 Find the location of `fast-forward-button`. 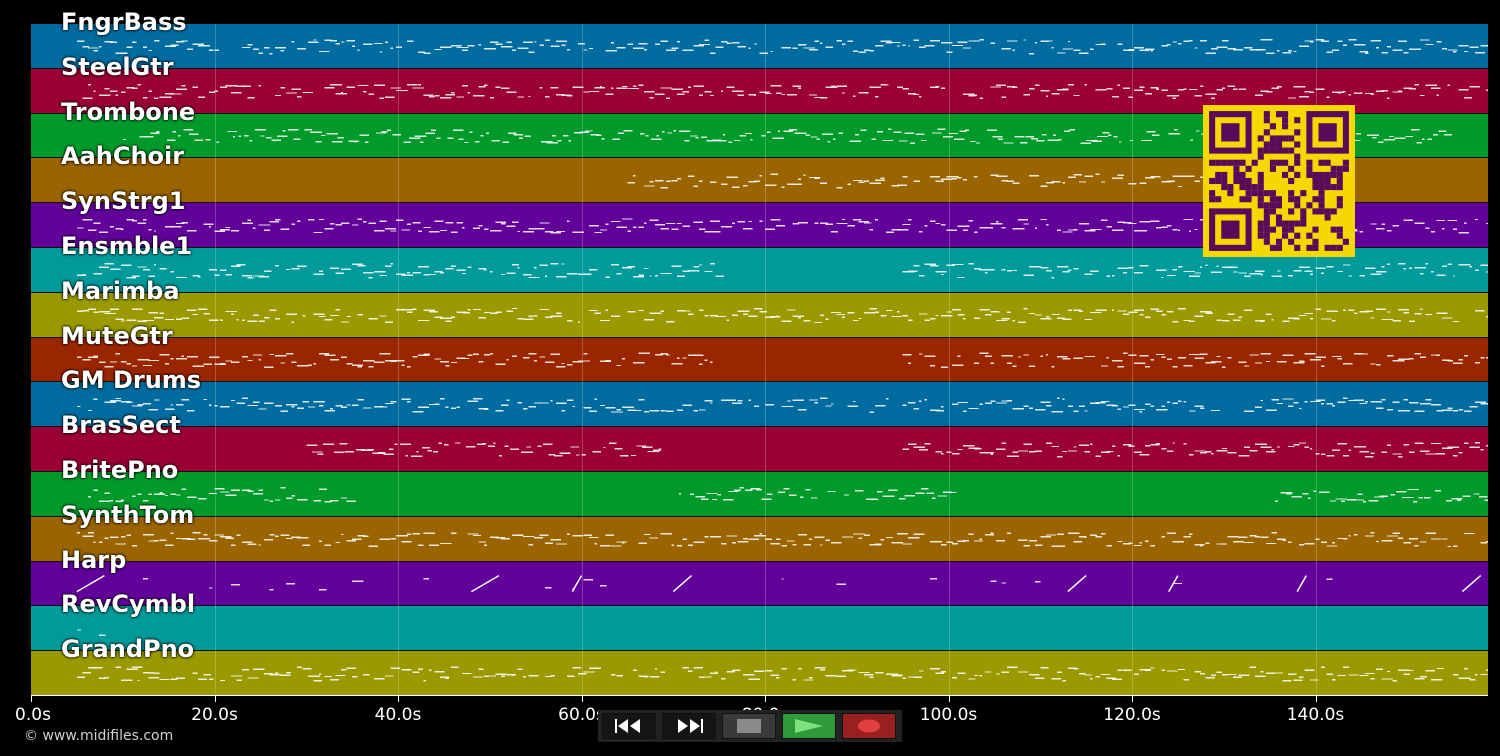

fast-forward-button is located at coordinates (689, 726).